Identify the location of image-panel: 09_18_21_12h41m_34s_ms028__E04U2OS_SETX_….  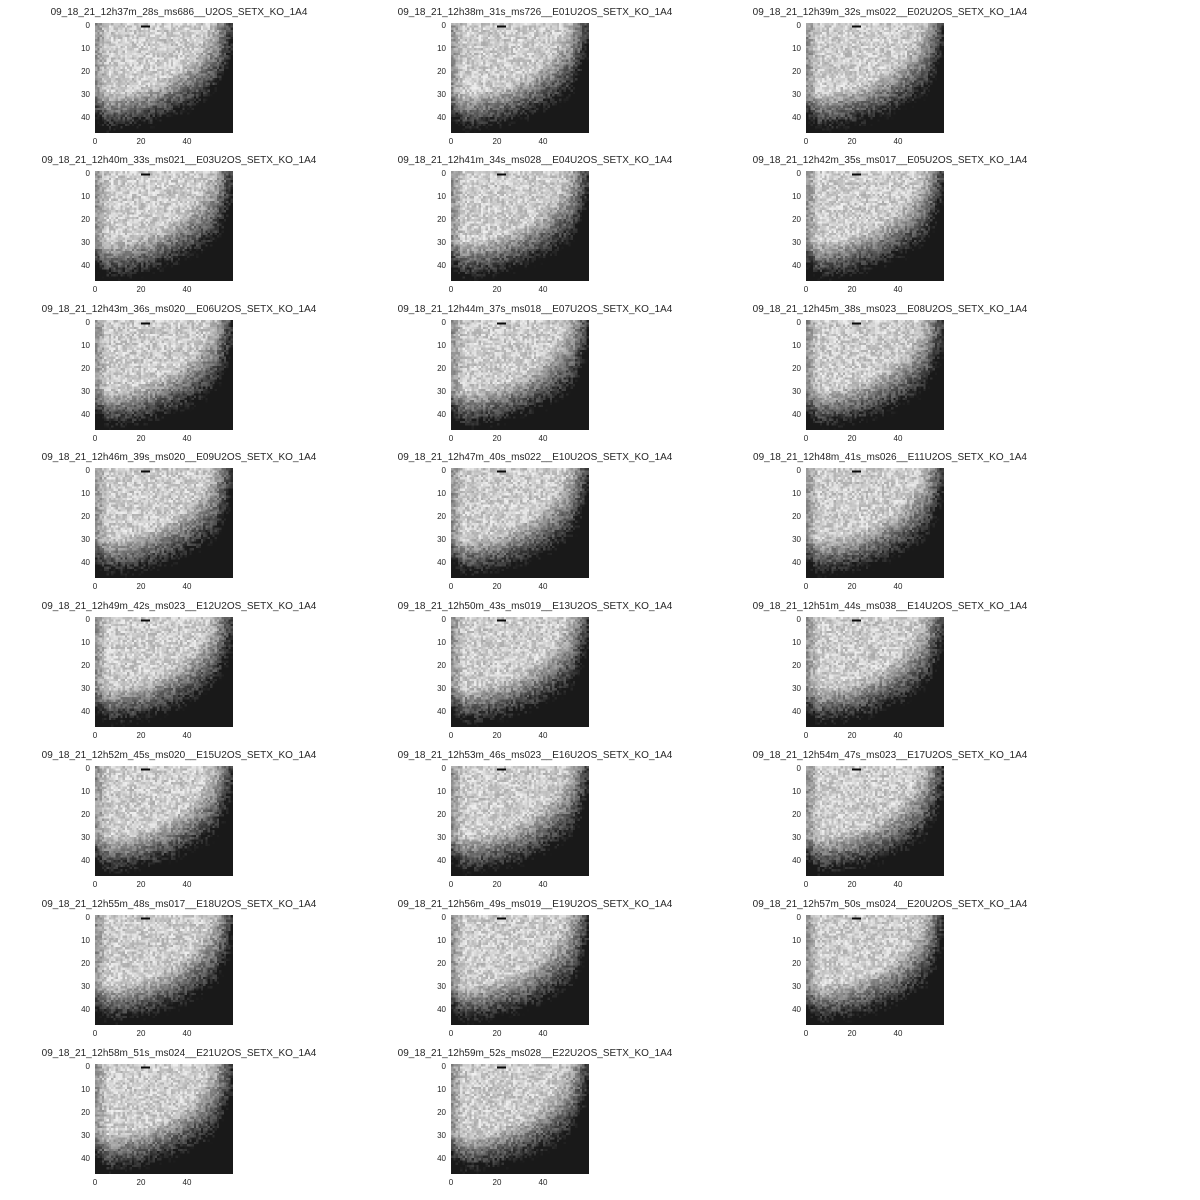
(535, 228).